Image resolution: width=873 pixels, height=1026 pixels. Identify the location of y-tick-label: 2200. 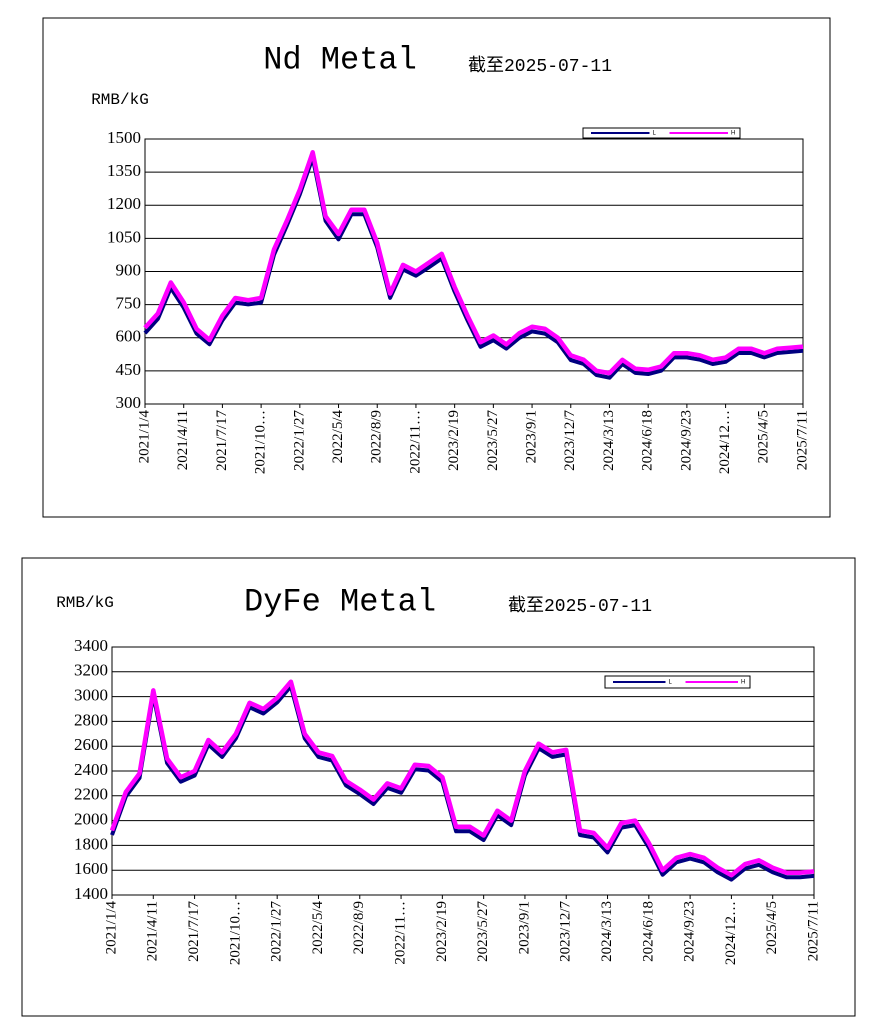
(91, 794).